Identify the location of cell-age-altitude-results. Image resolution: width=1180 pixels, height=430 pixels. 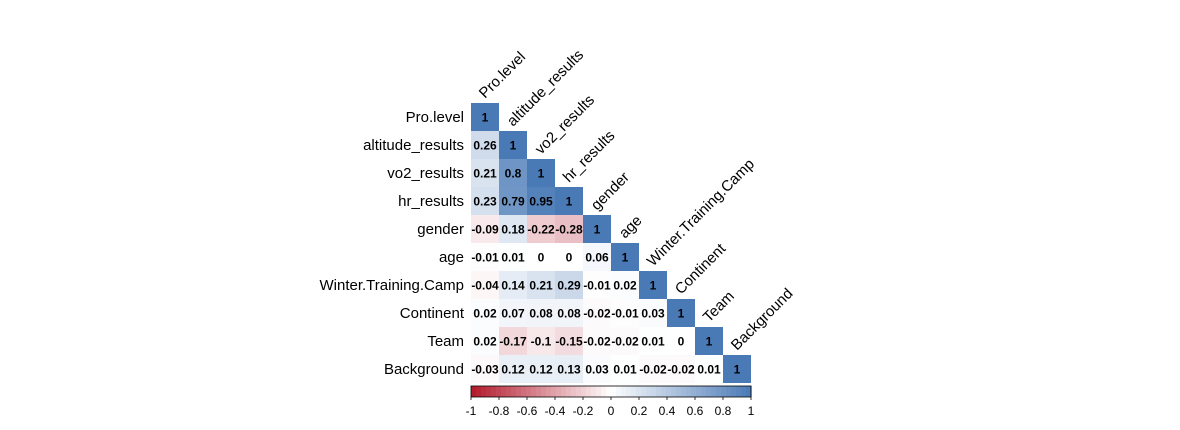
(513, 257).